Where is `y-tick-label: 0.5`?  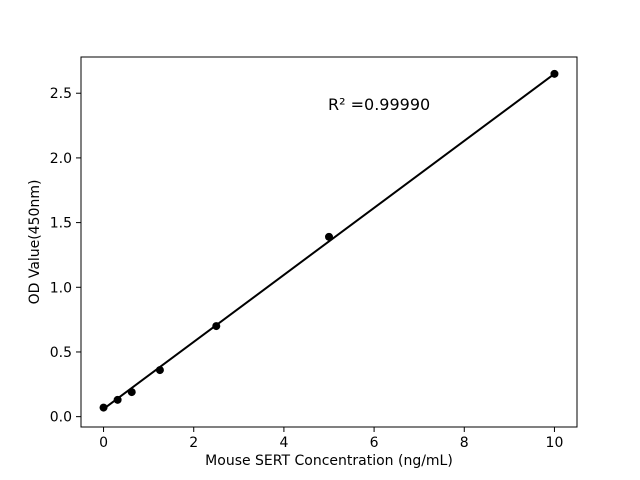 y-tick-label: 0.5 is located at coordinates (61, 353).